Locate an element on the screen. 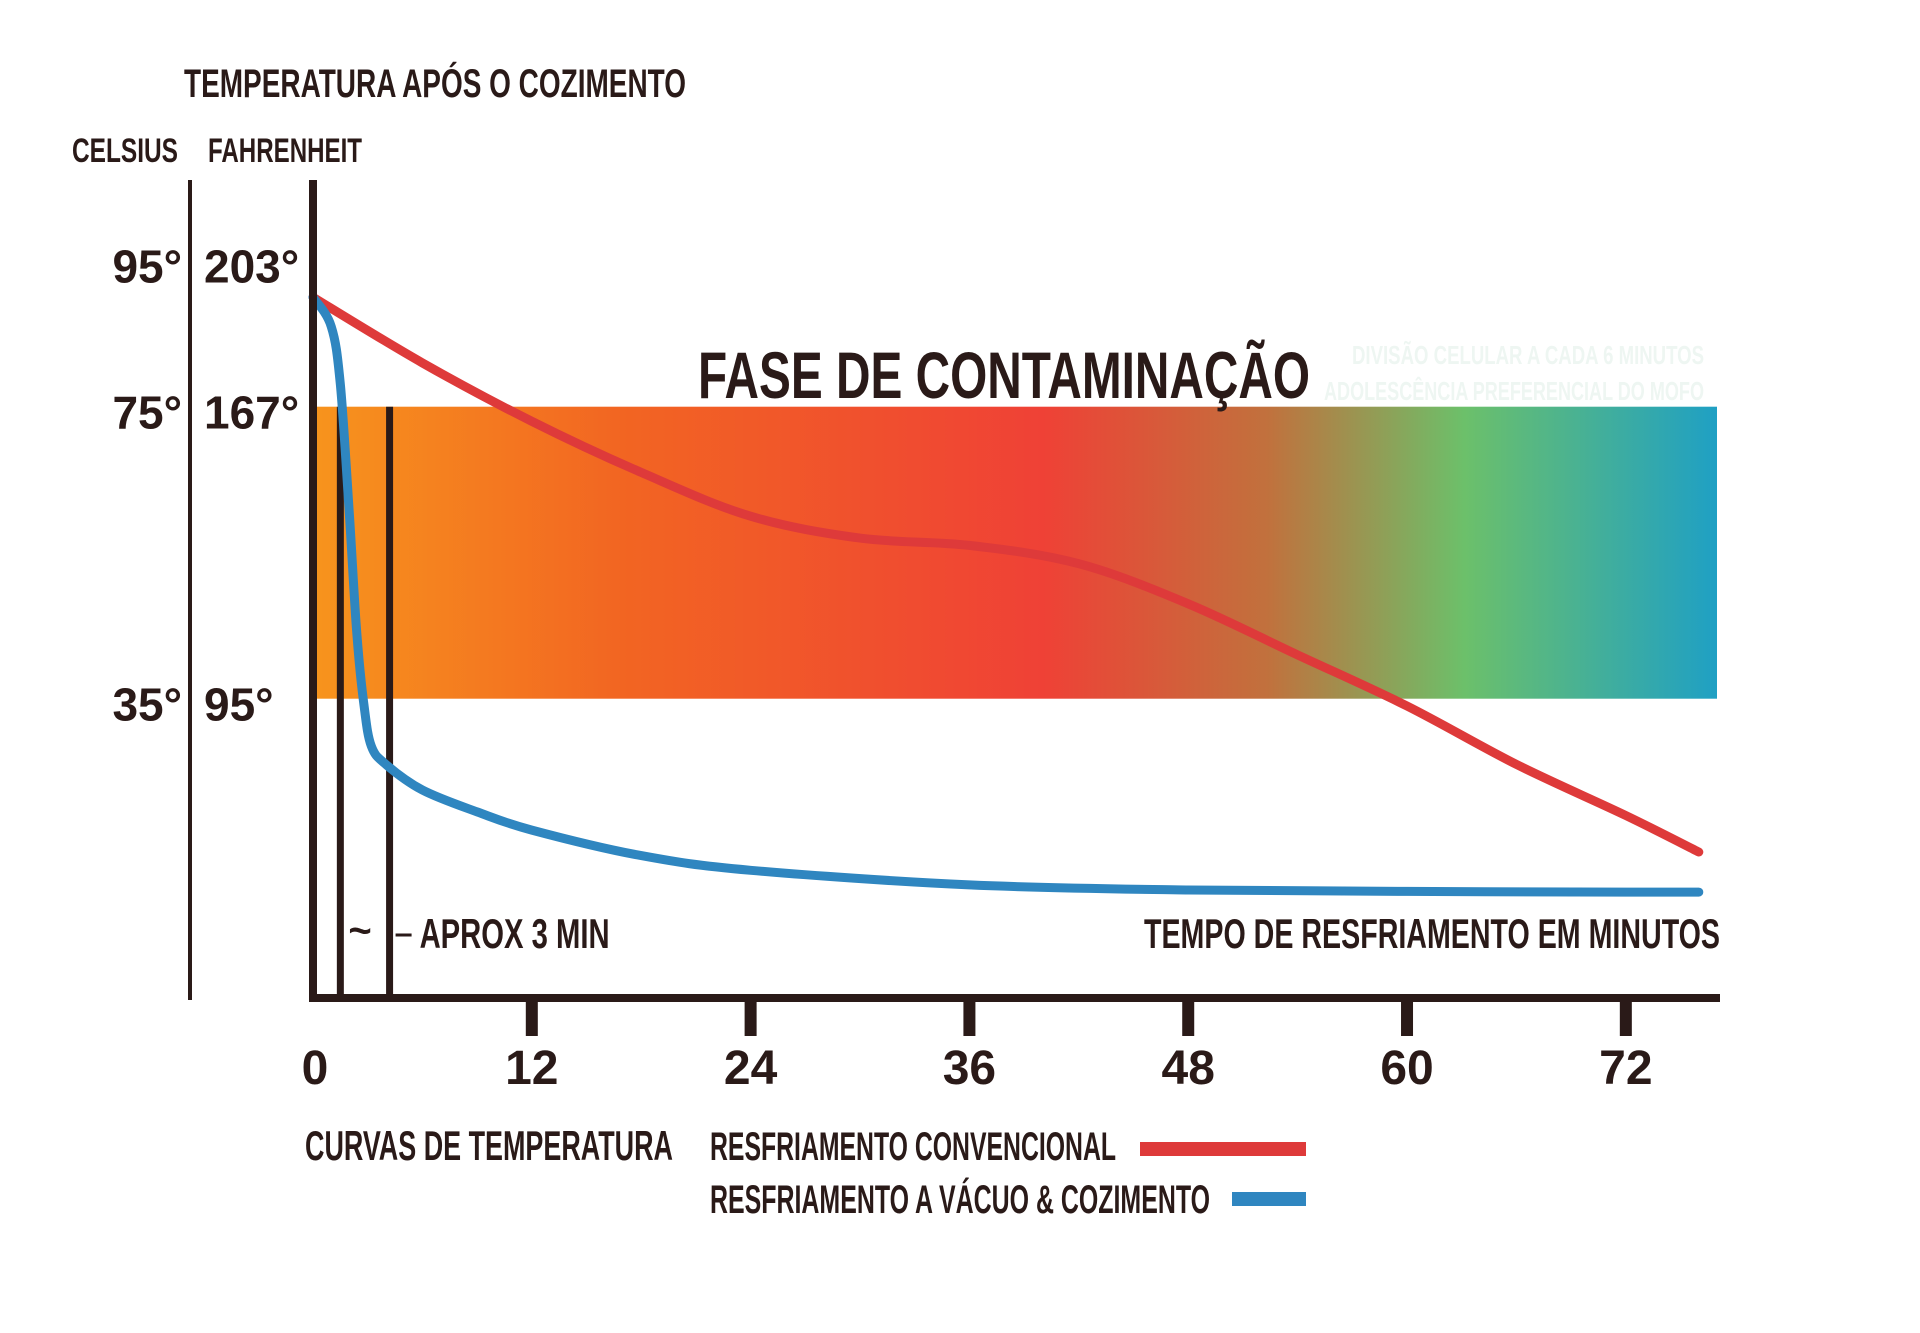 The image size is (1920, 1333). x-tick-label-36: 36 is located at coordinates (969, 1068).